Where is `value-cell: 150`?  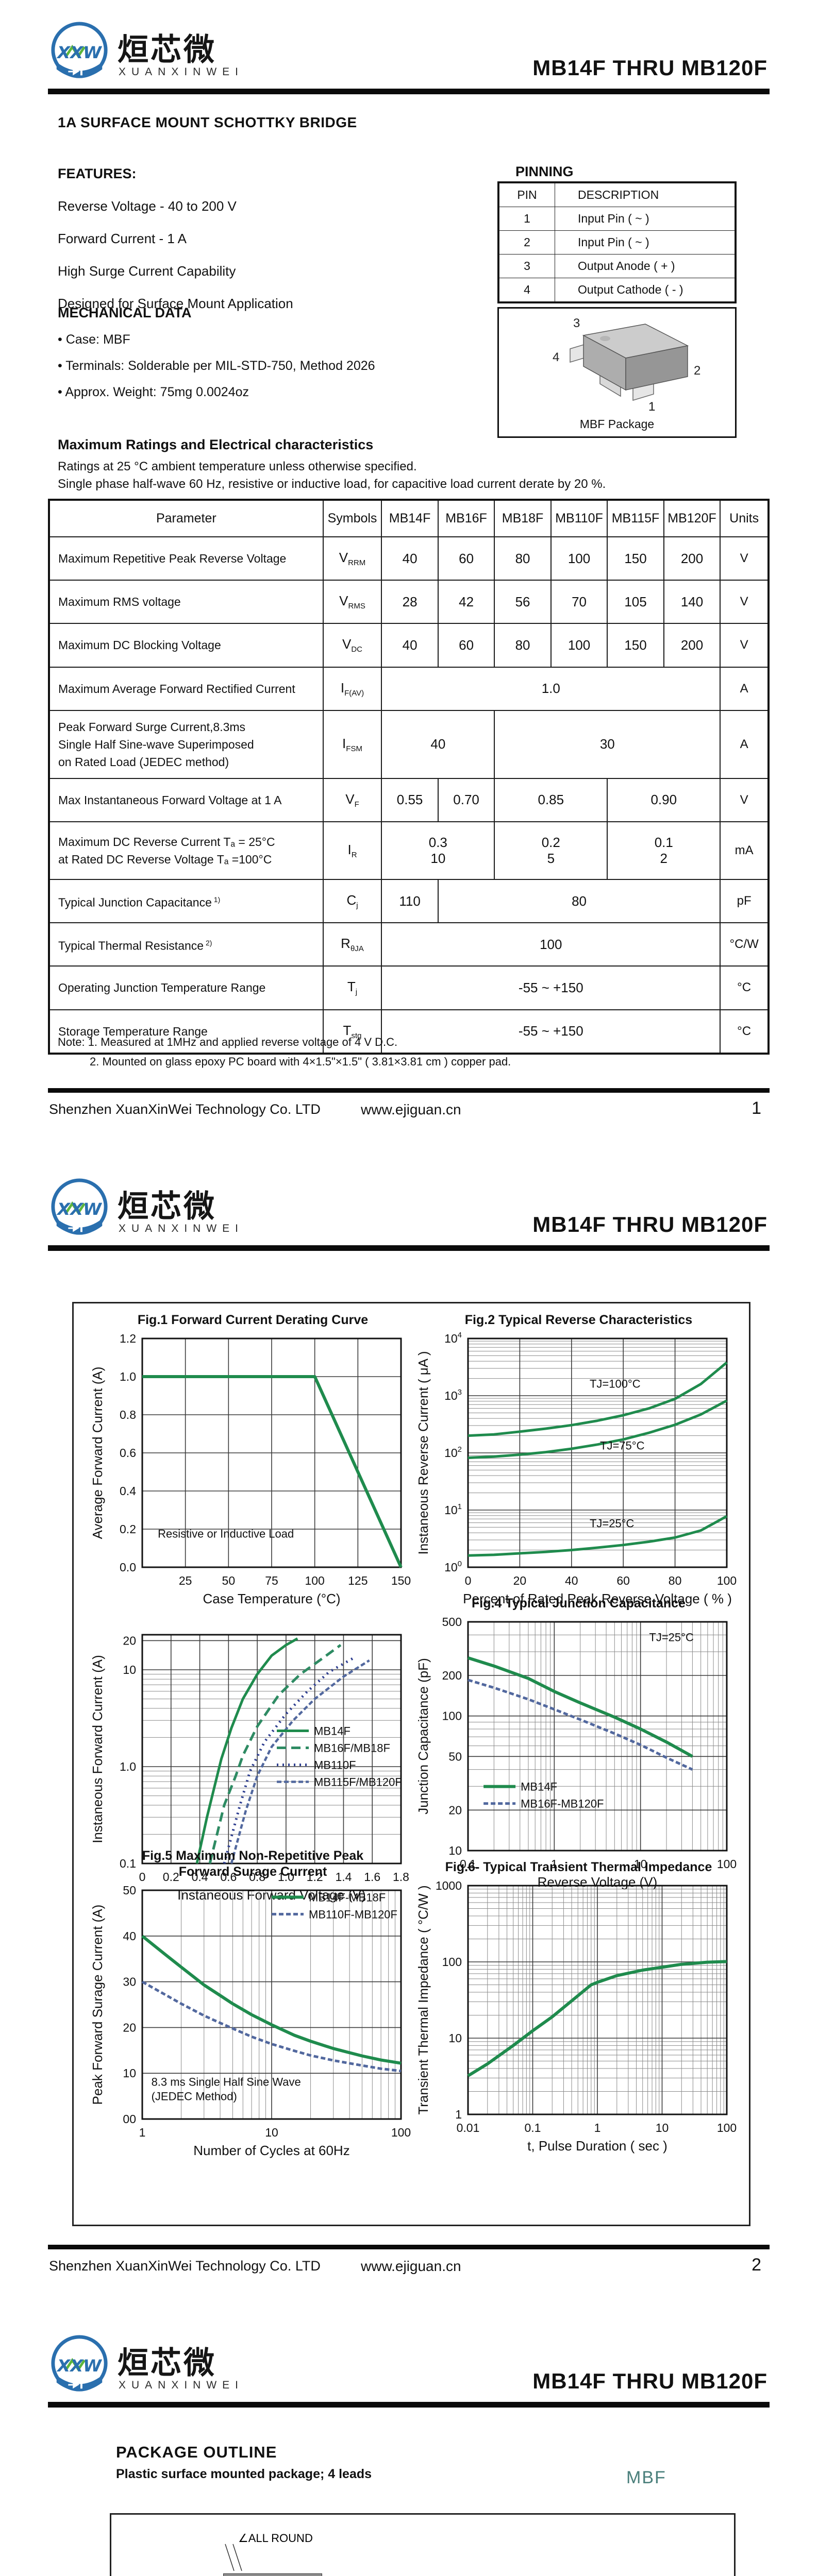
value-cell: 150 is located at coordinates (635, 645).